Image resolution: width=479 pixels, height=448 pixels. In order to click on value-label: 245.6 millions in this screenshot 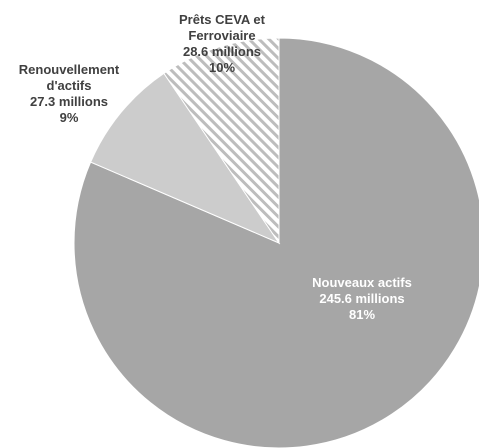, I will do `click(362, 298)`.